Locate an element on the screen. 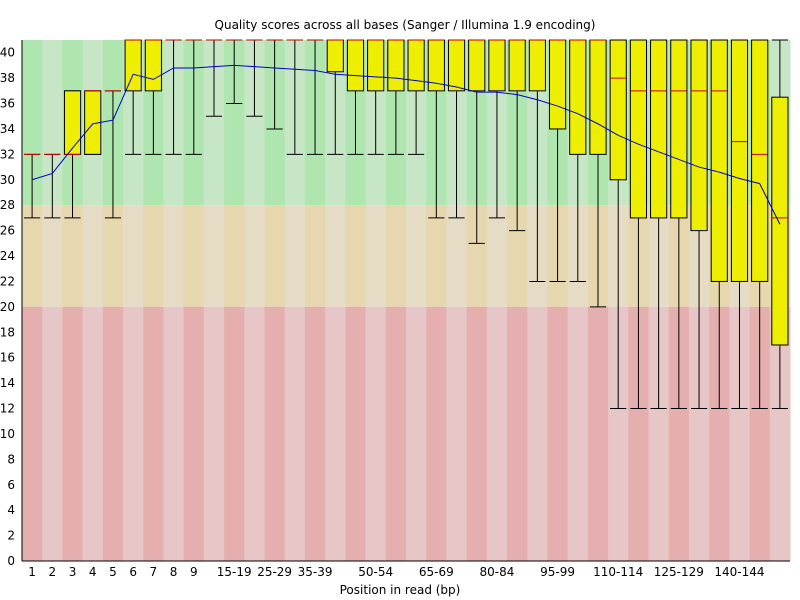 The width and height of the screenshot is (800, 600). x-tick-label: 50-54 is located at coordinates (375, 572).